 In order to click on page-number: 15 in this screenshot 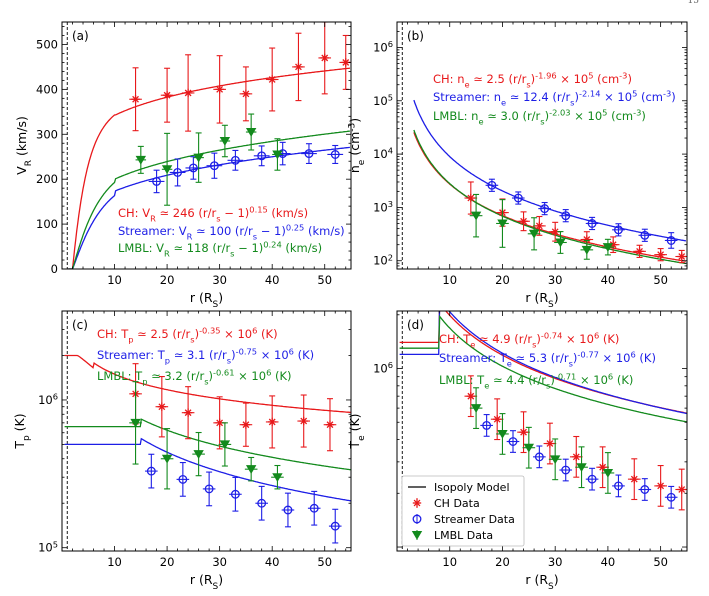, I will do `click(693, 3)`.